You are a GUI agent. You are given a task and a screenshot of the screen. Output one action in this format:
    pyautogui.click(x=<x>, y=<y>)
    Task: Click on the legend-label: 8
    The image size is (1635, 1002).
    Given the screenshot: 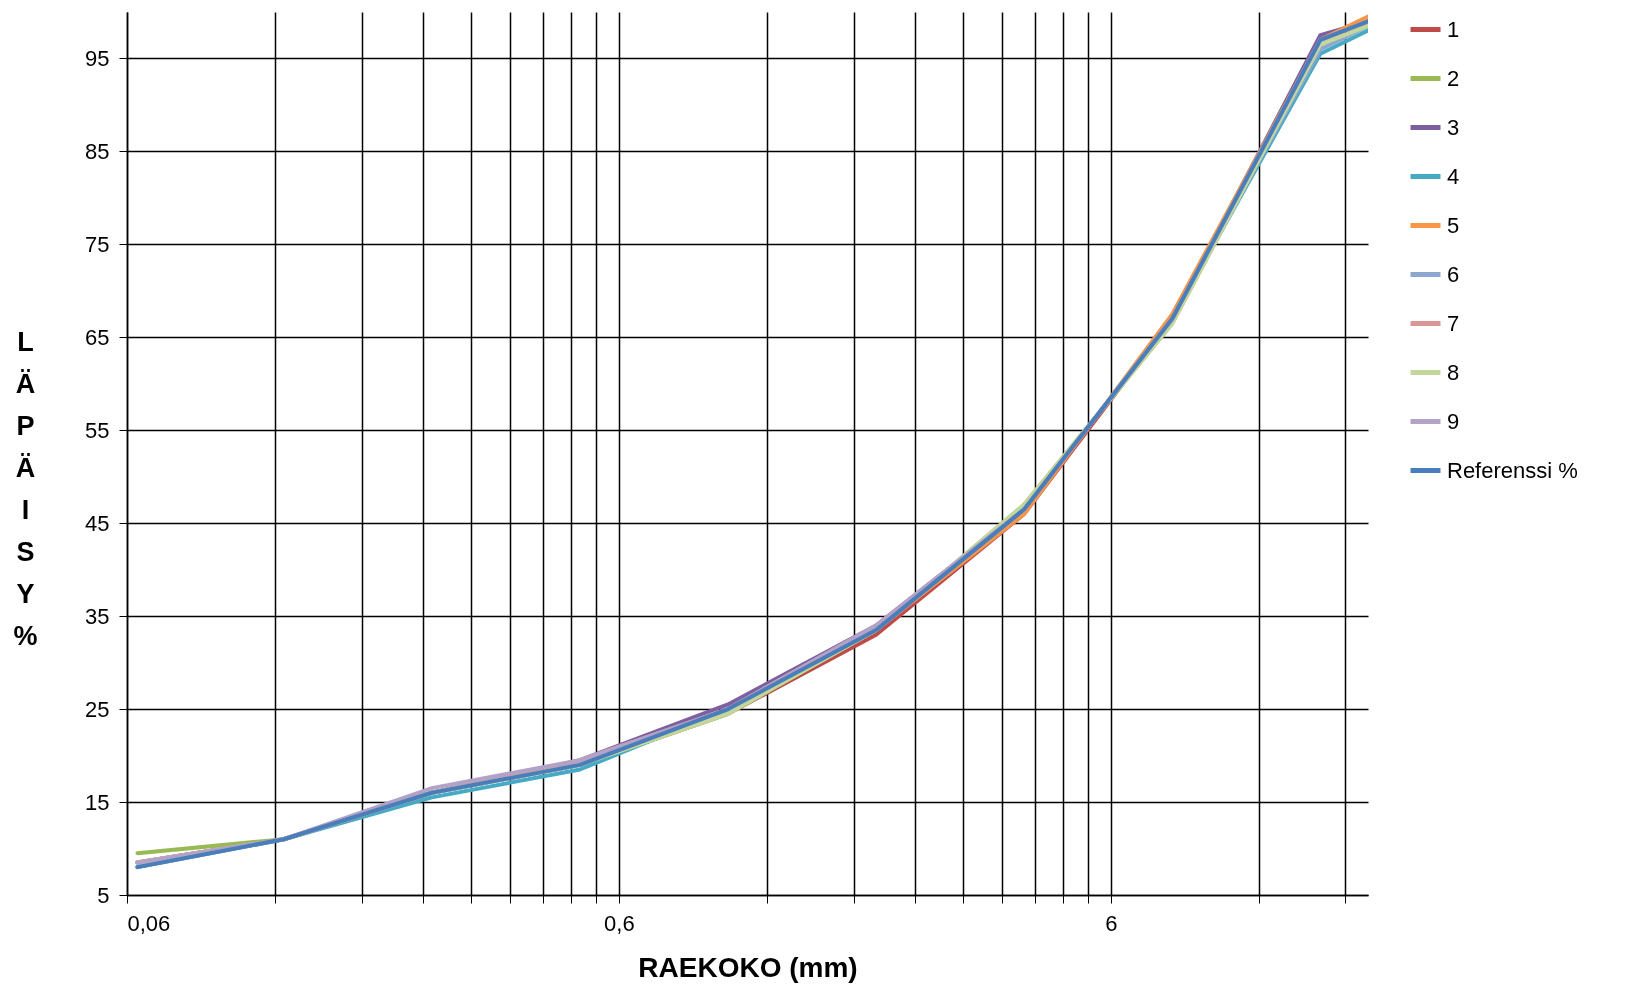 What is the action you would take?
    pyautogui.click(x=1453, y=372)
    